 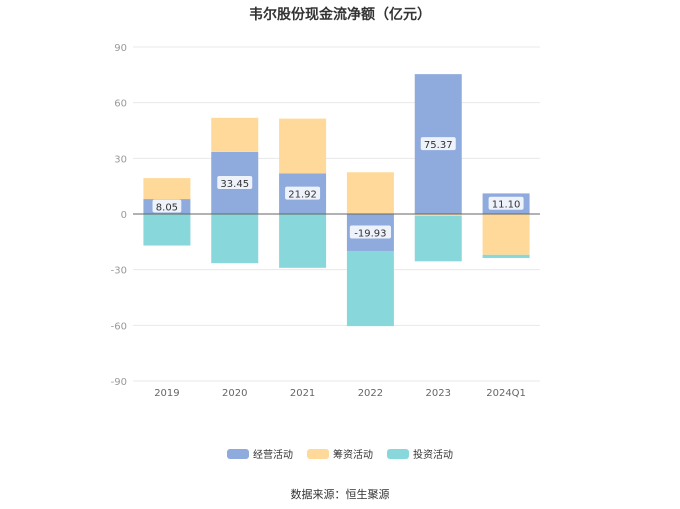 I want to click on legend-label-investing: 投资活动, so click(x=433, y=455).